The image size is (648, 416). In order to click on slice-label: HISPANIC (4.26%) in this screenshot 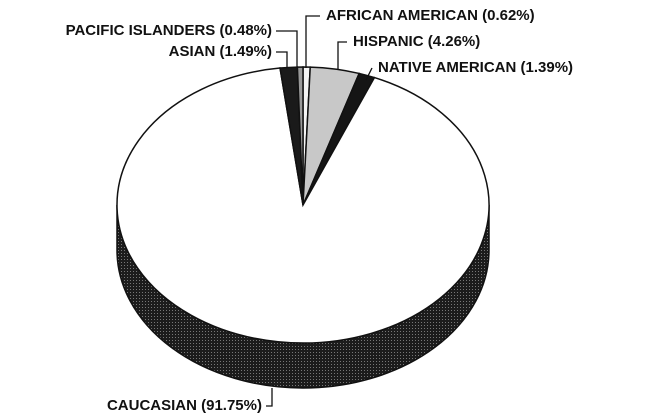, I will do `click(416, 41)`.